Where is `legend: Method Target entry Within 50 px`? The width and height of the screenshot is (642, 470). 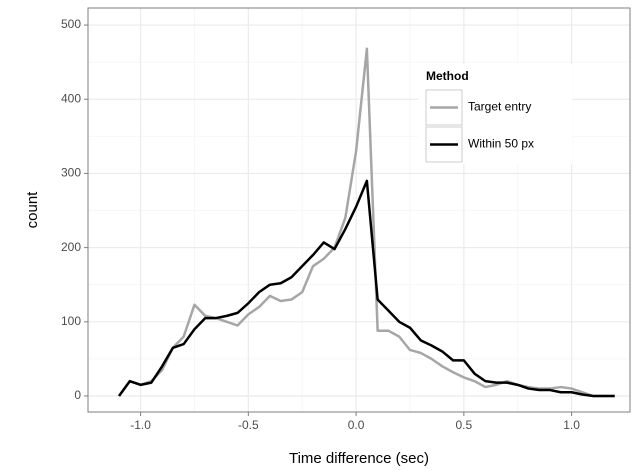
legend: Method Target entry Within 50 px is located at coordinates (495, 114).